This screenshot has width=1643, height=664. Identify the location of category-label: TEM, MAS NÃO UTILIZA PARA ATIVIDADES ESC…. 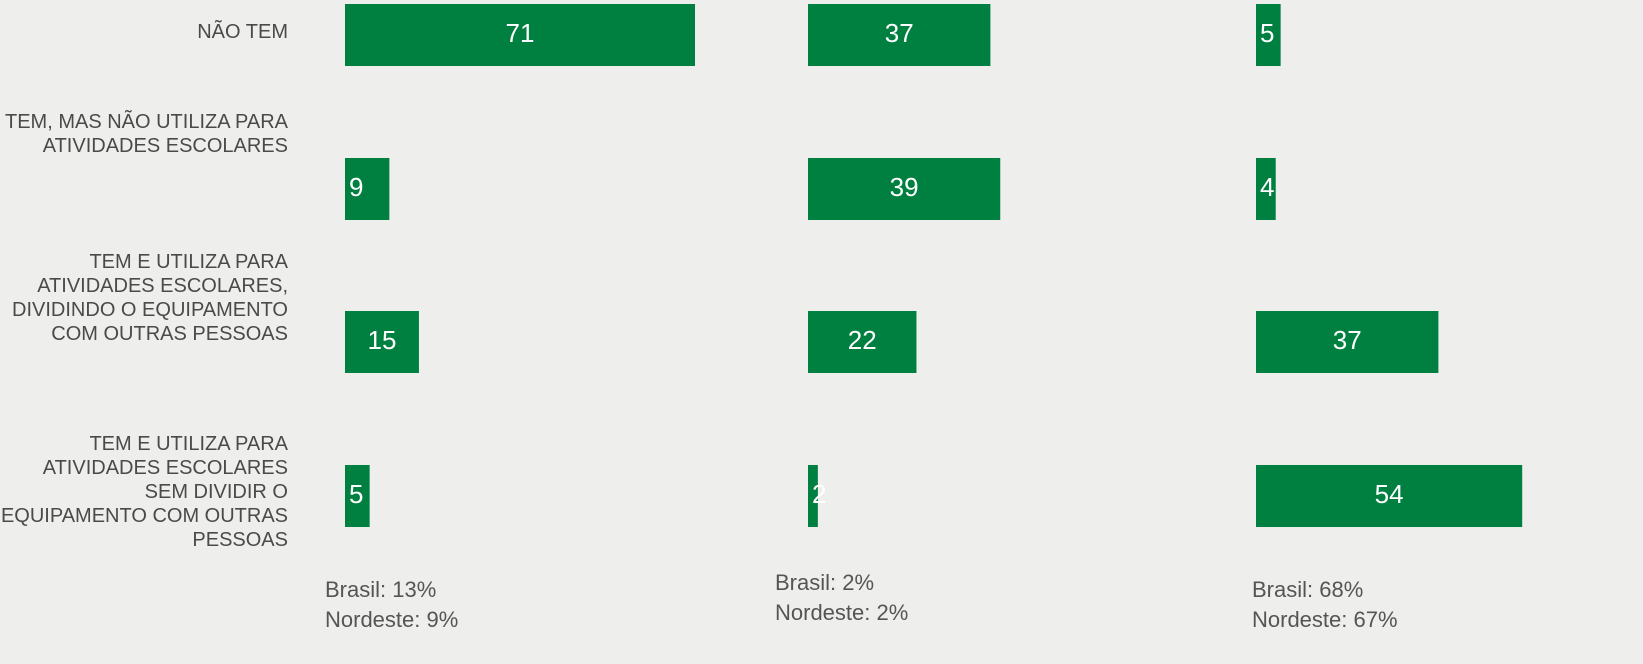
(146, 134).